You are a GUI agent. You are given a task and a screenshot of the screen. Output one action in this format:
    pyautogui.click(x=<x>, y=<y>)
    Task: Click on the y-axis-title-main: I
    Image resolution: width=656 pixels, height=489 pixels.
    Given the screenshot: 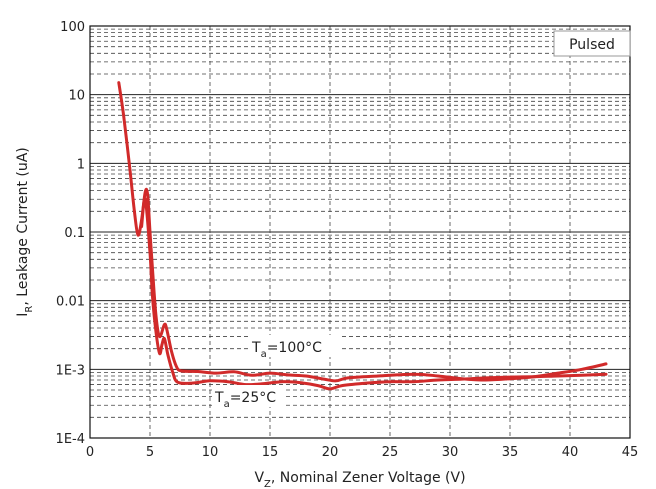 What is the action you would take?
    pyautogui.click(x=23, y=315)
    